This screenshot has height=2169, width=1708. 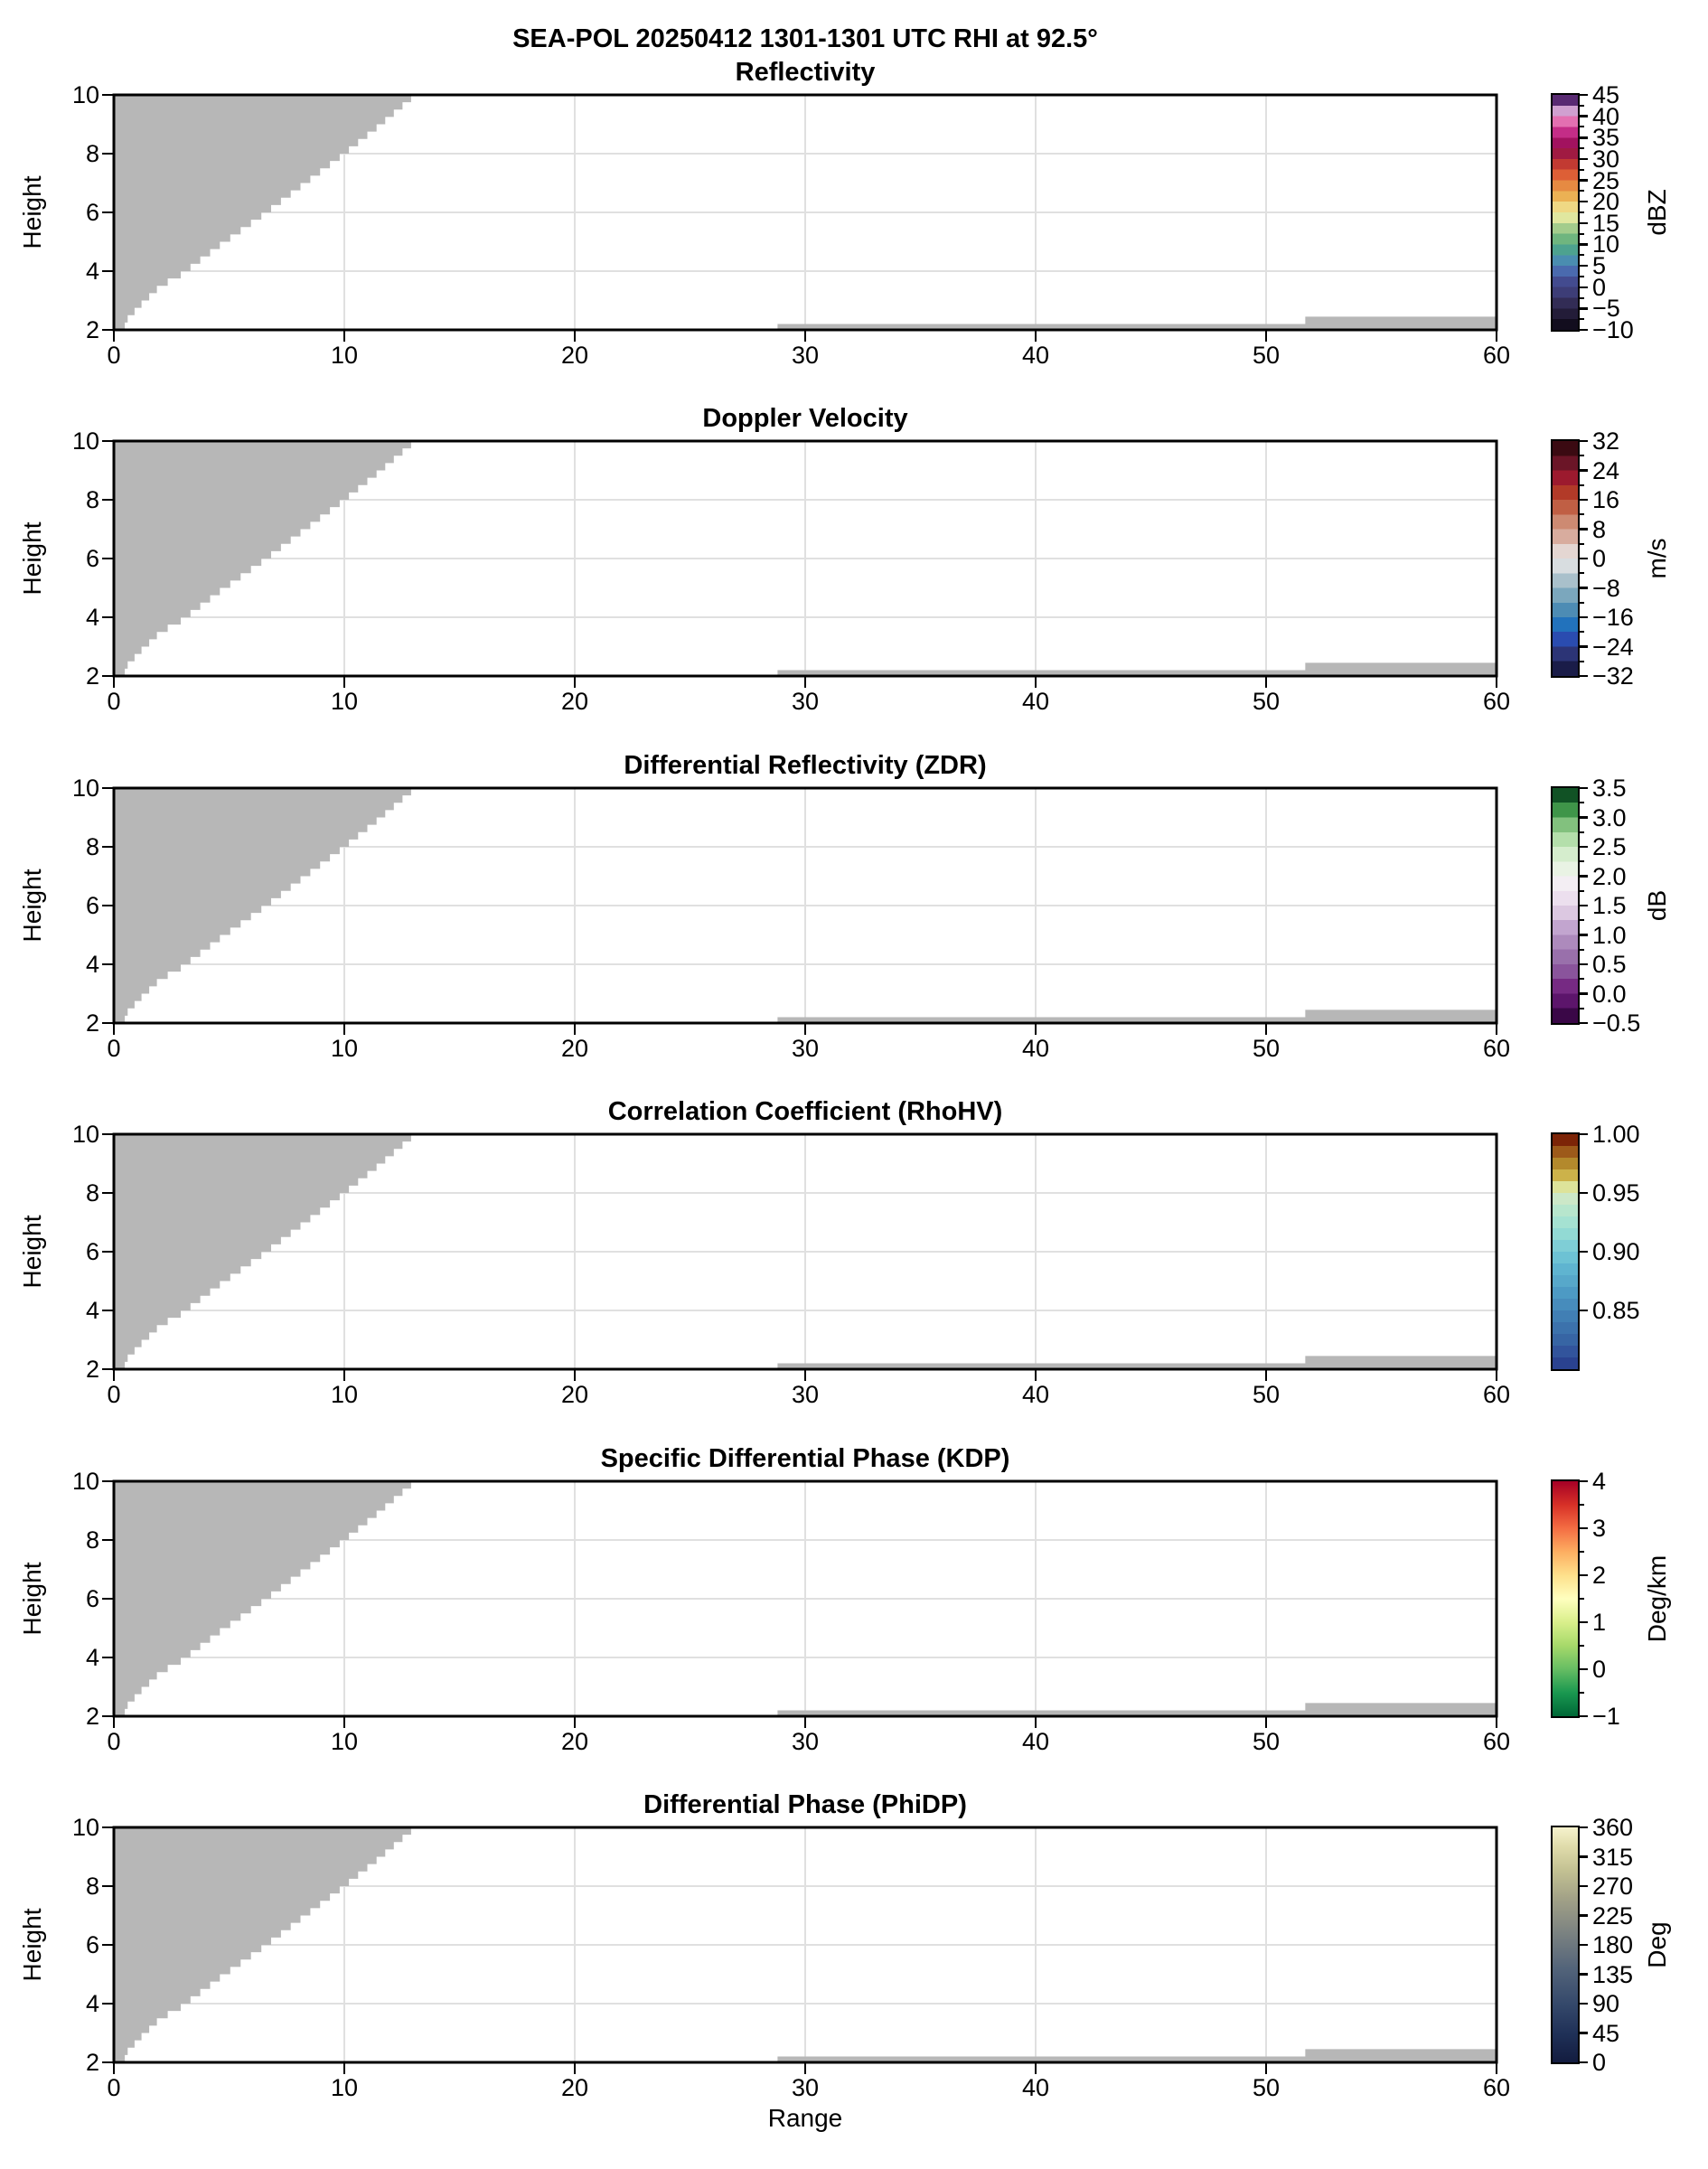 What do you see at coordinates (92, 1310) in the screenshot?
I see `y-tick-label: 4` at bounding box center [92, 1310].